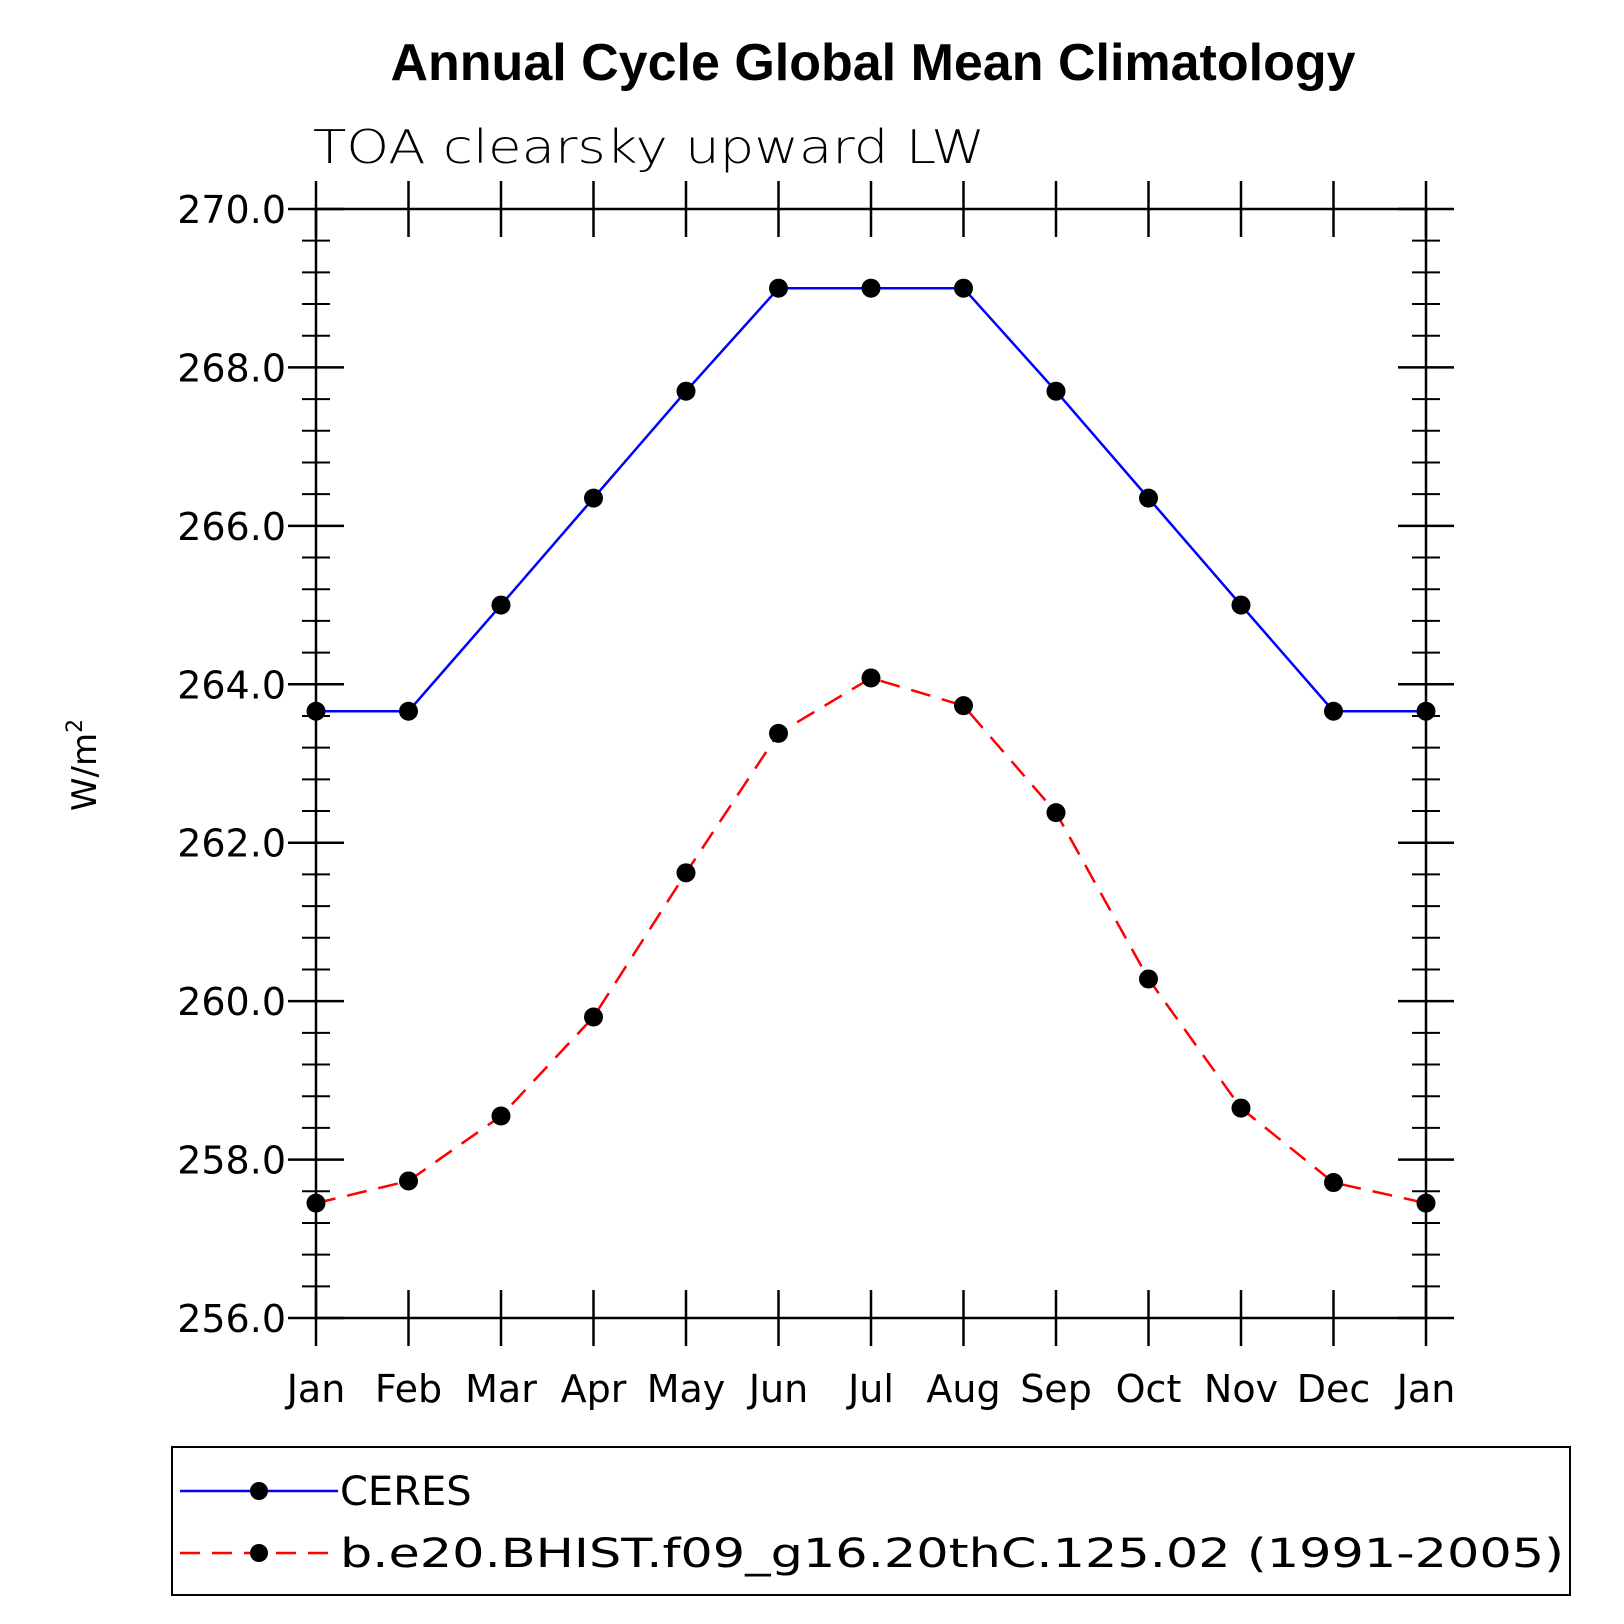 The width and height of the screenshot is (1624, 1624). Describe the element at coordinates (231, 764) in the screenshot. I see `y-axis-tick-labels: 256.0 258.0 260.0 262.0 264.0 266.0 268.0 270.0` at that location.